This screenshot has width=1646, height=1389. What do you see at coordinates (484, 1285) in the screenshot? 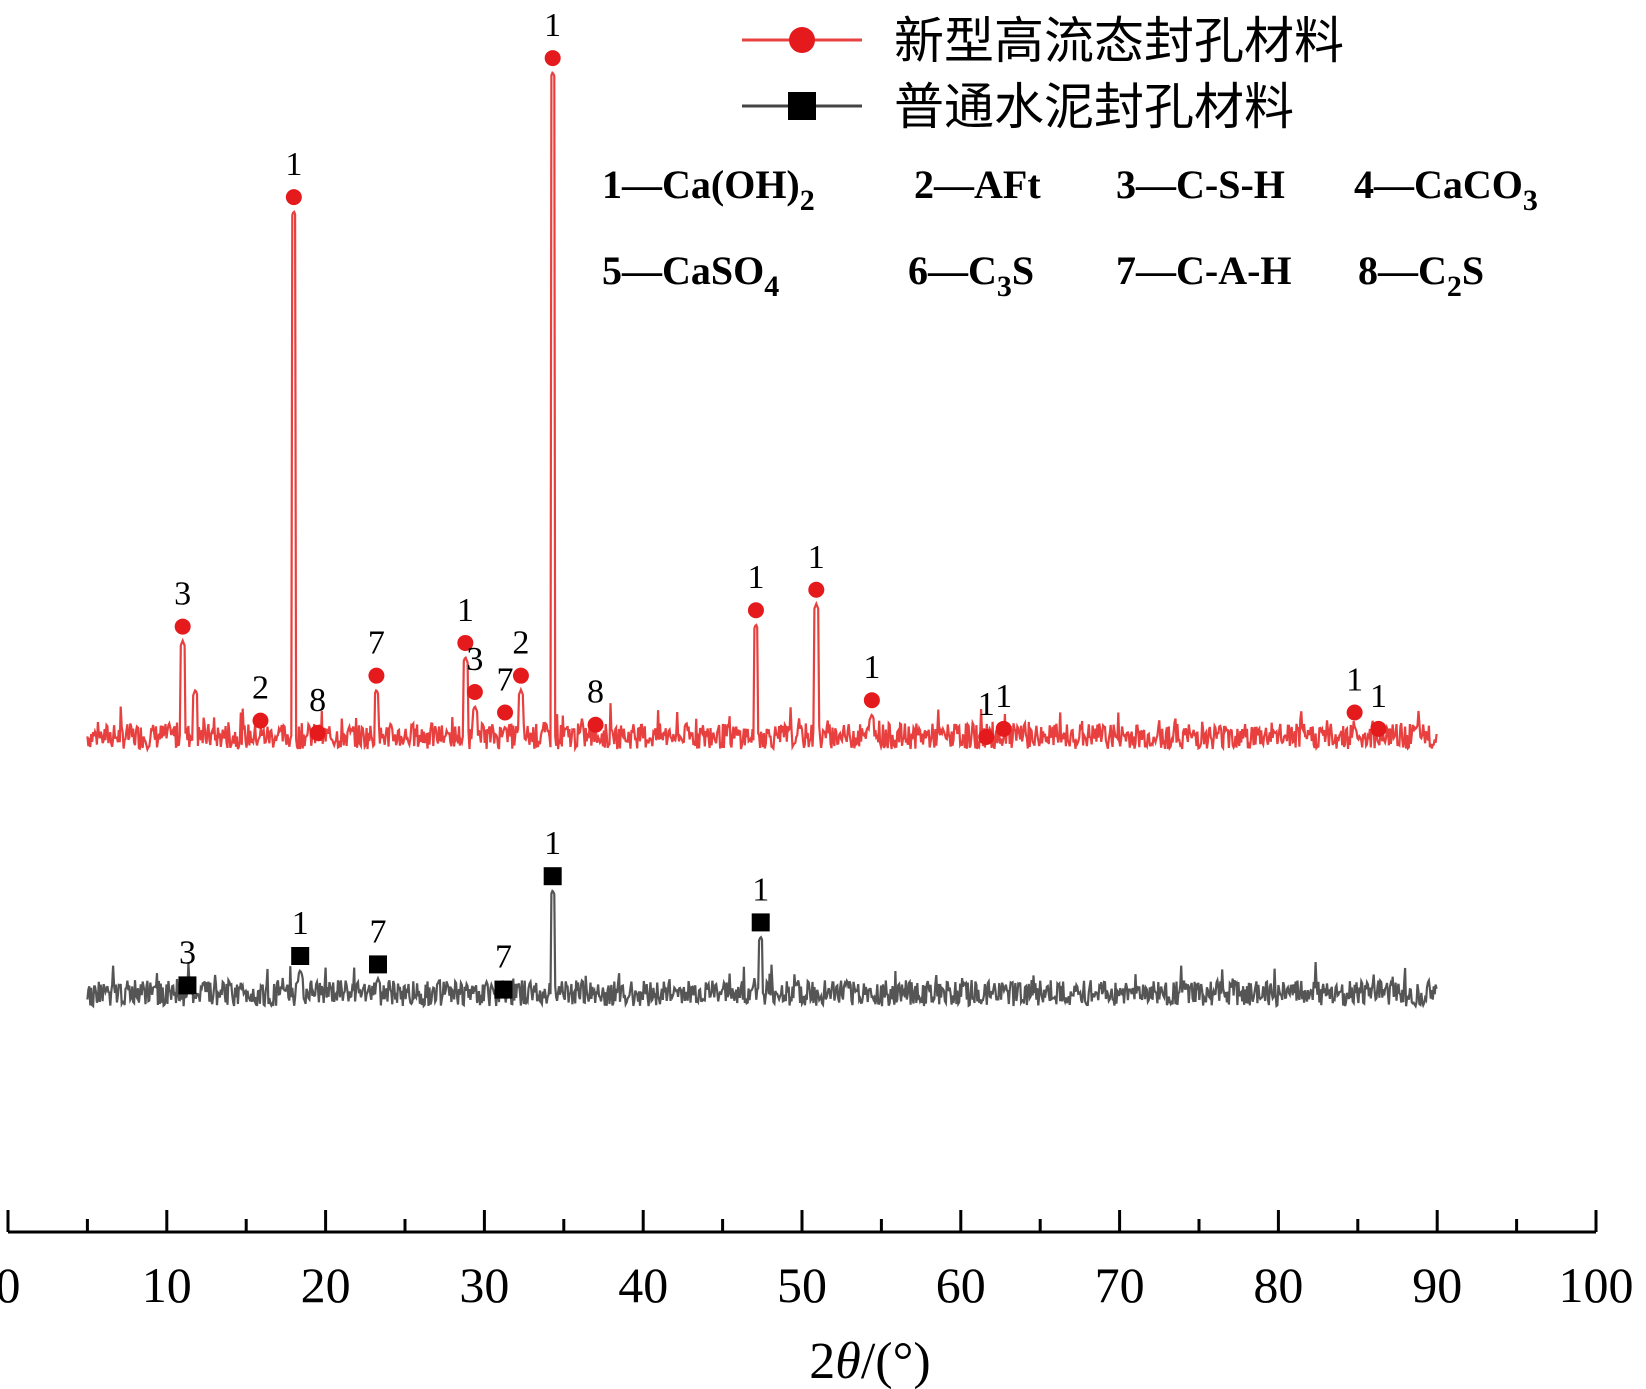
I see `x-tick-label: 30` at bounding box center [484, 1285].